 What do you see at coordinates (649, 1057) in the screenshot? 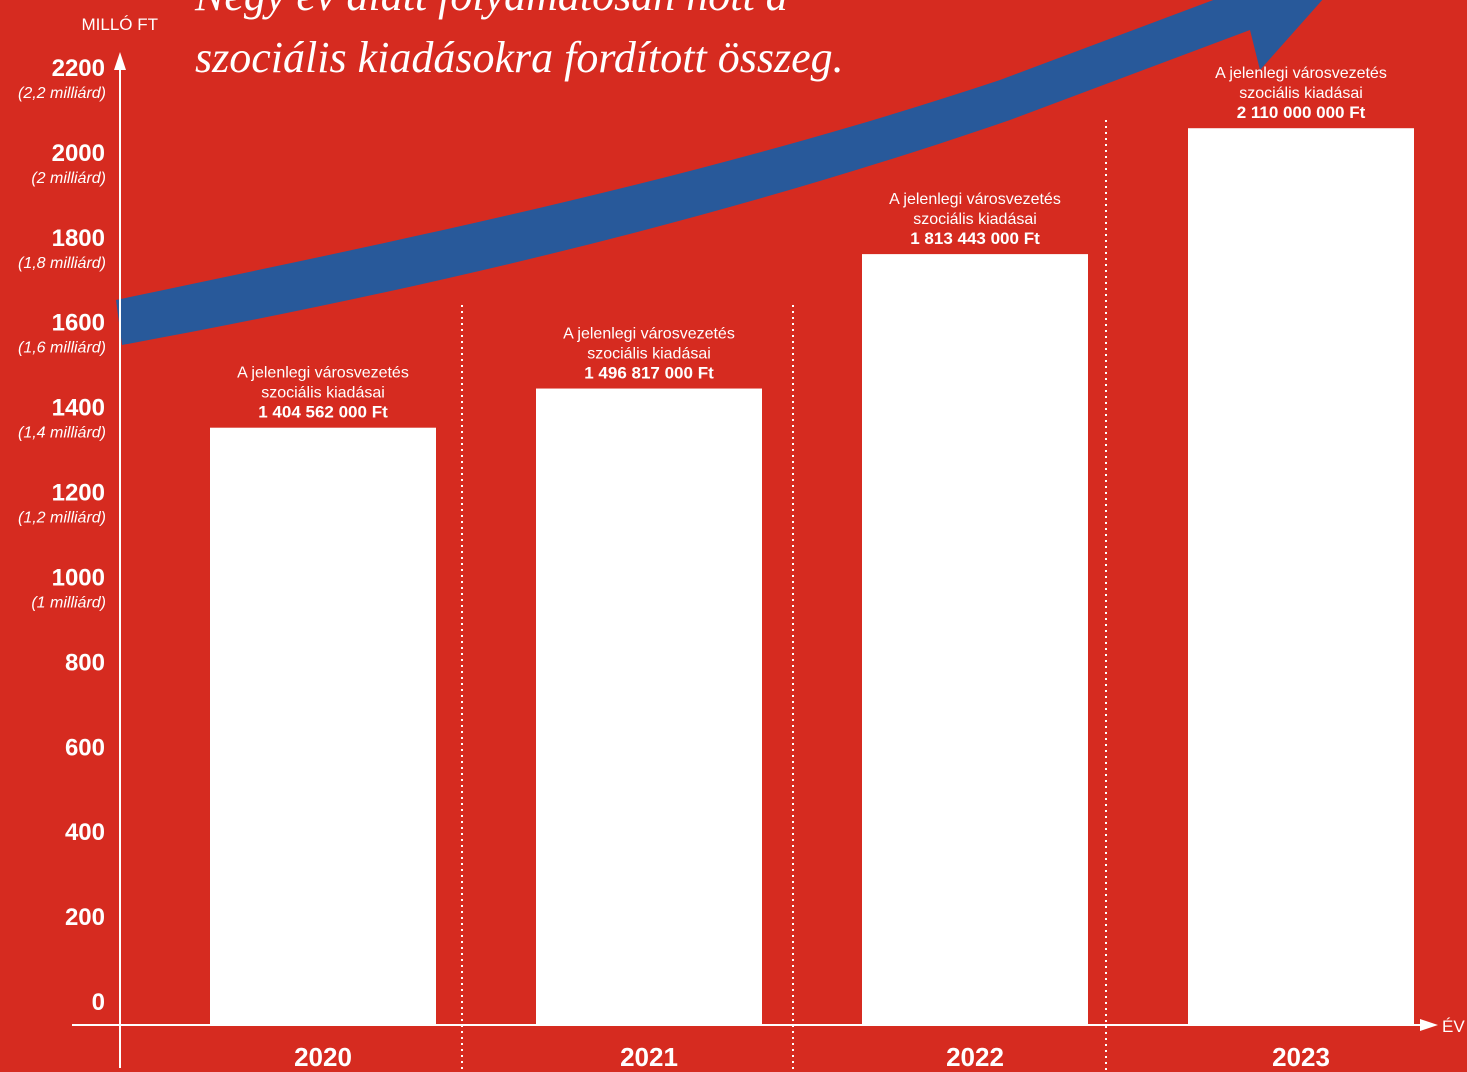
I see `x-tick-label: 2021` at bounding box center [649, 1057].